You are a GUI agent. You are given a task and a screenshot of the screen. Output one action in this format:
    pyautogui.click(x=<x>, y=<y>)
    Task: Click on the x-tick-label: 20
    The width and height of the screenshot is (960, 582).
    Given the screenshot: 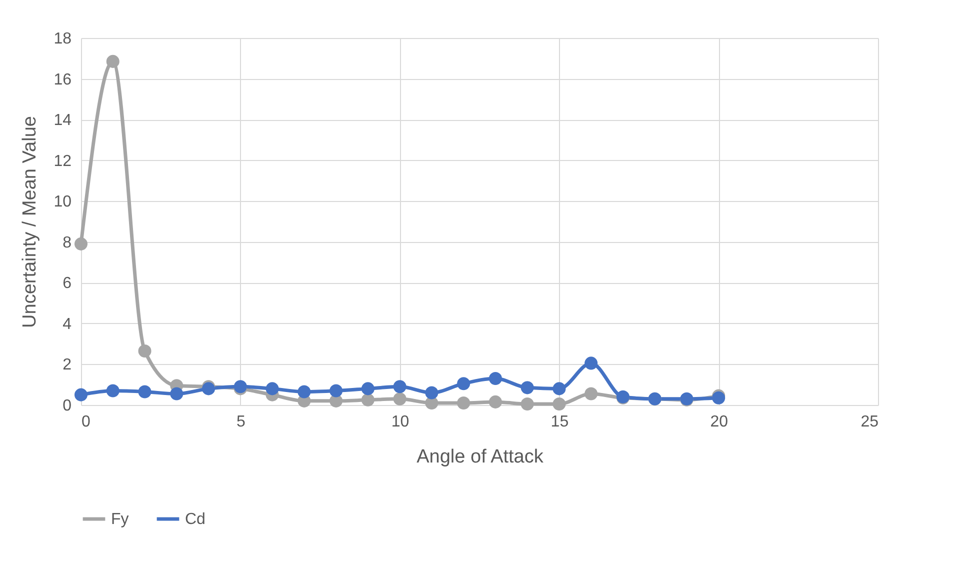 What is the action you would take?
    pyautogui.click(x=719, y=422)
    